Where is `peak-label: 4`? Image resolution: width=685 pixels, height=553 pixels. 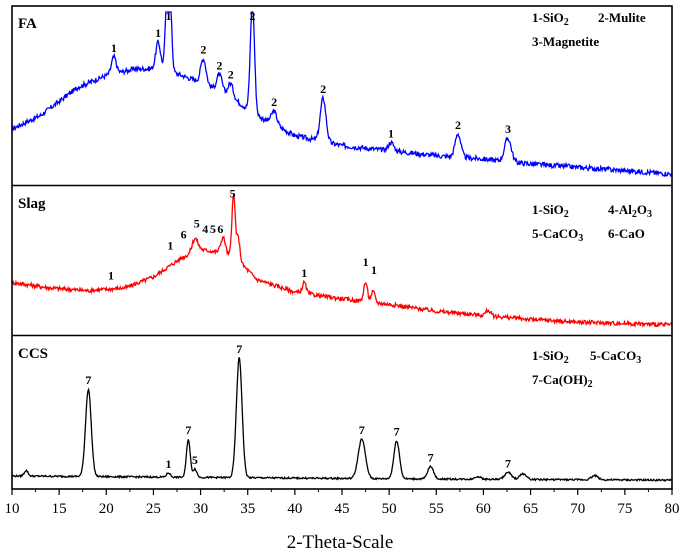 peak-label: 4 is located at coordinates (205, 229).